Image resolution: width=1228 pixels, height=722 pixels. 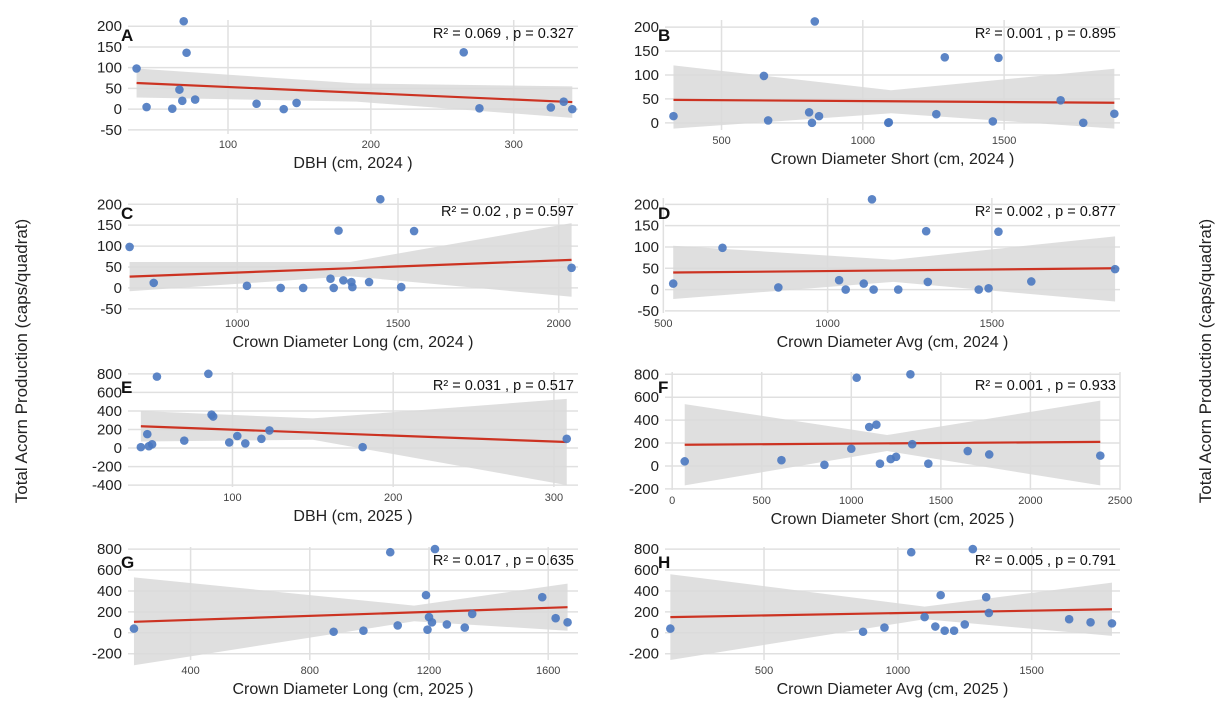 I want to click on panel-f-xlabel: Crown Diameter Short (cm, 2025 ), so click(x=893, y=519).